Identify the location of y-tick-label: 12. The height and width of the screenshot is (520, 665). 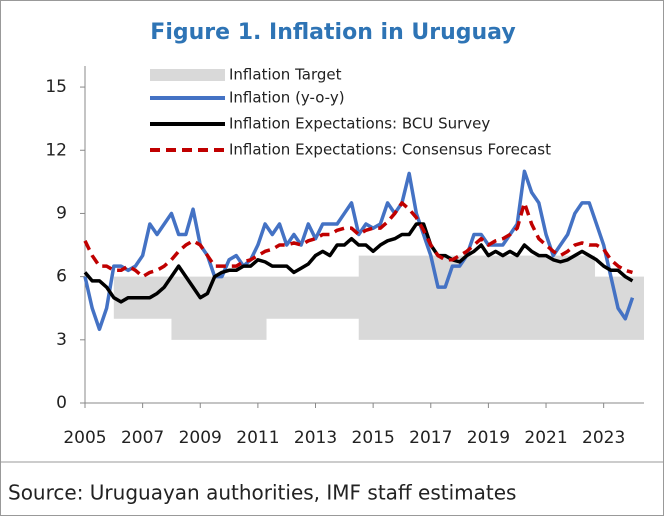
(56, 150).